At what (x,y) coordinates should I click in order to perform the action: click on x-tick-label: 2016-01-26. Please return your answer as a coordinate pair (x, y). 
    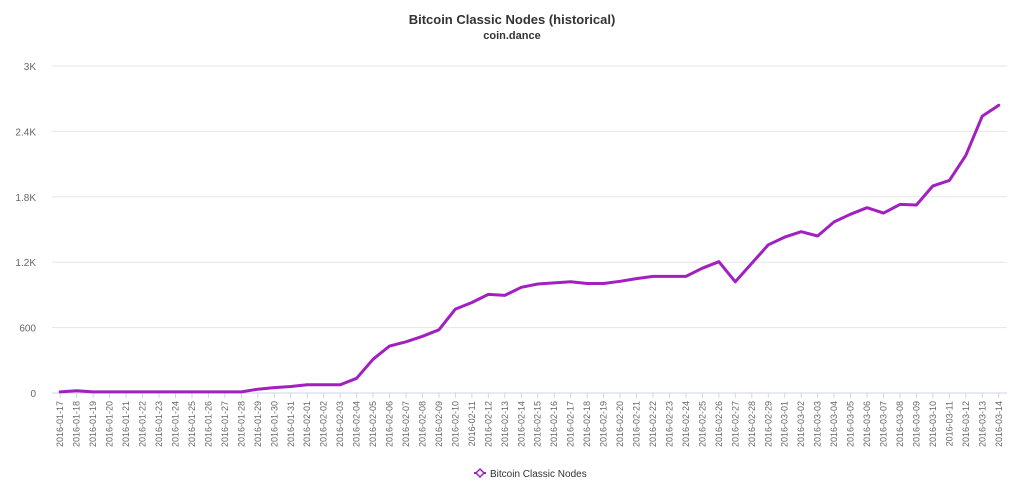
    Looking at the image, I should click on (208, 424).